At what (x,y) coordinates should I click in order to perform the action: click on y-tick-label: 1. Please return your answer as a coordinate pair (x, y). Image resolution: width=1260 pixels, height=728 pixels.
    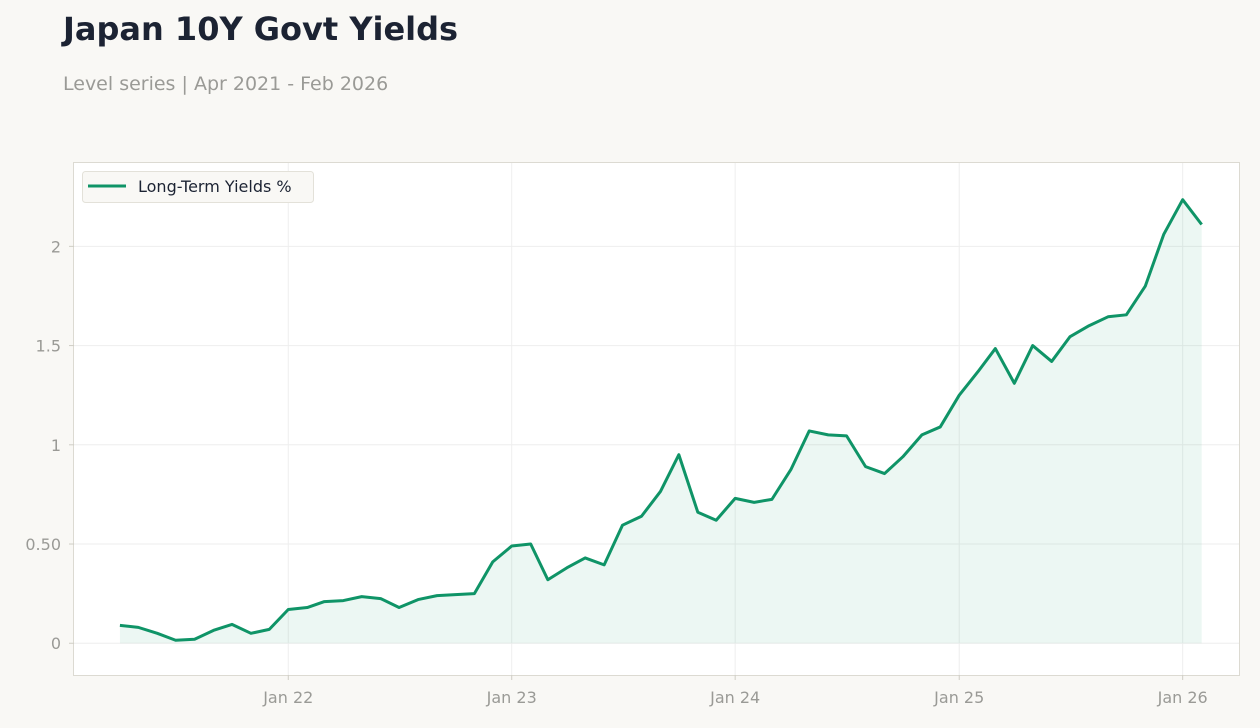
    Looking at the image, I should click on (56, 445).